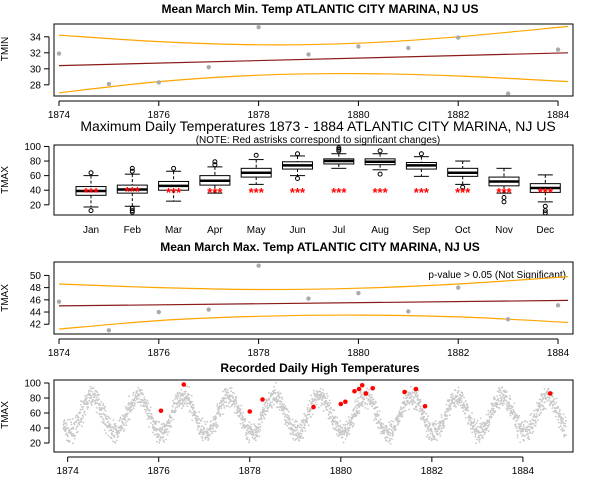 This screenshot has width=600, height=480. Describe the element at coordinates (381, 192) in the screenshot. I see `significance-marker: ***` at that location.